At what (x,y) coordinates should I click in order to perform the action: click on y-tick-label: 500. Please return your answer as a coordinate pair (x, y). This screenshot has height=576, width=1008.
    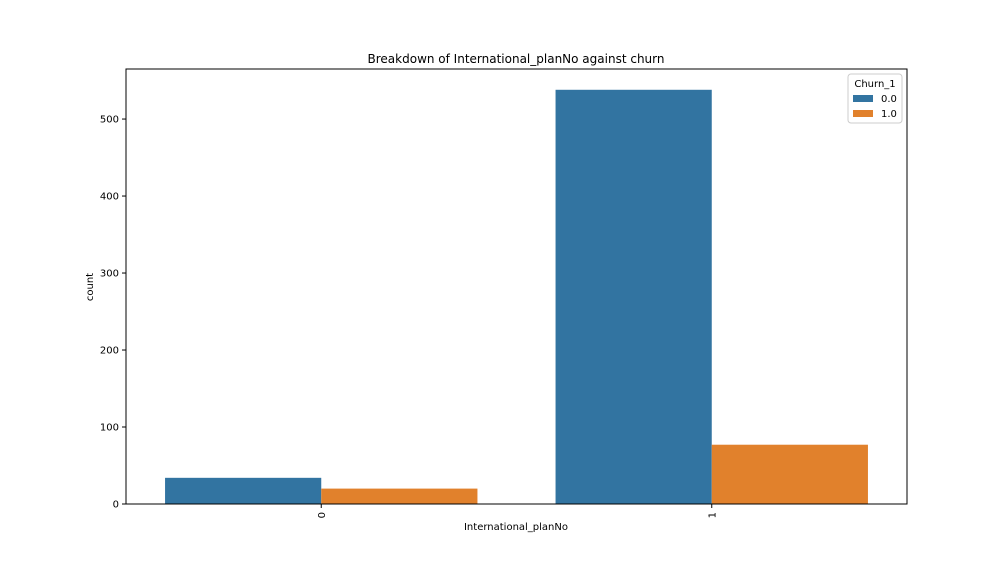
    Looking at the image, I should click on (109, 120).